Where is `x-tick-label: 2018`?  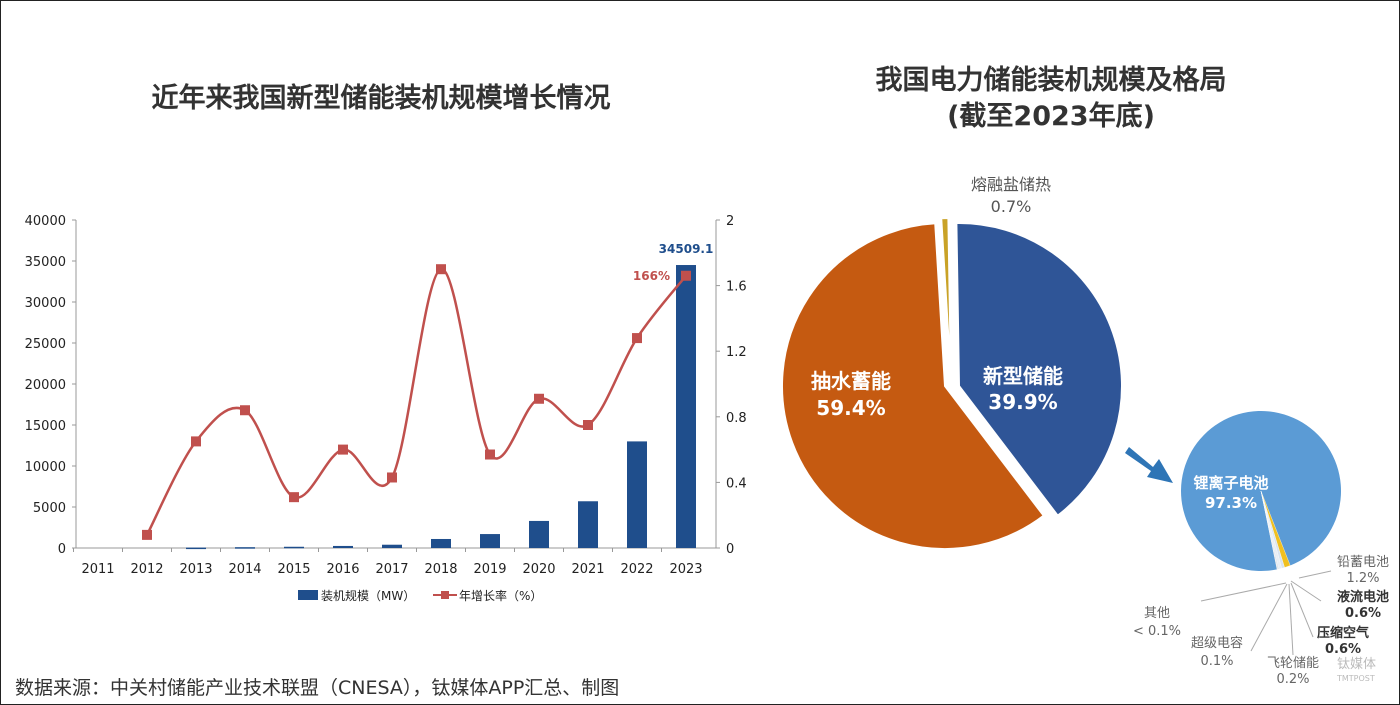
x-tick-label: 2018 is located at coordinates (440, 569).